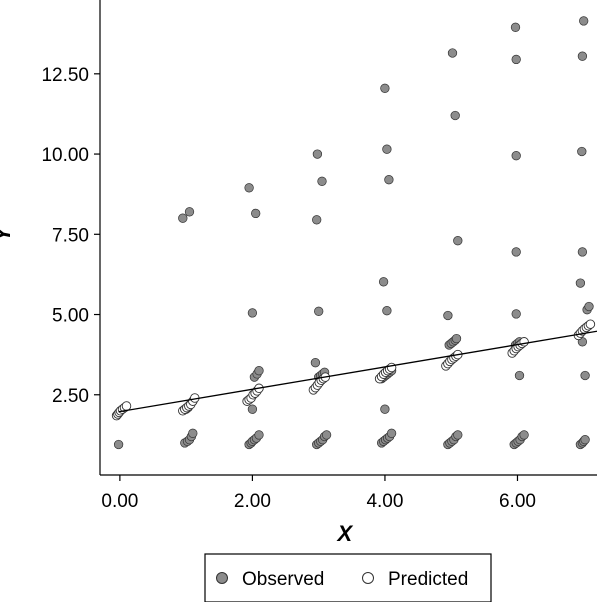  I want to click on x-axis-label: X, so click(344, 533).